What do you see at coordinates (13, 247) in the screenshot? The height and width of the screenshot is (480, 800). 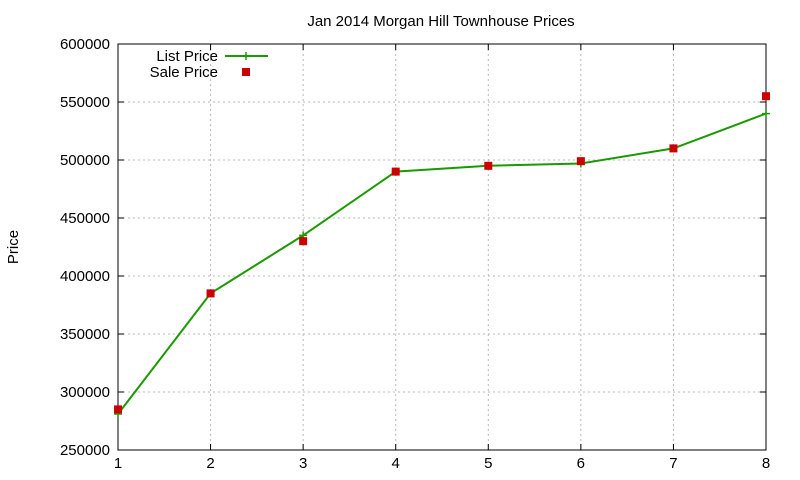 I see `y-axis-label: Price` at bounding box center [13, 247].